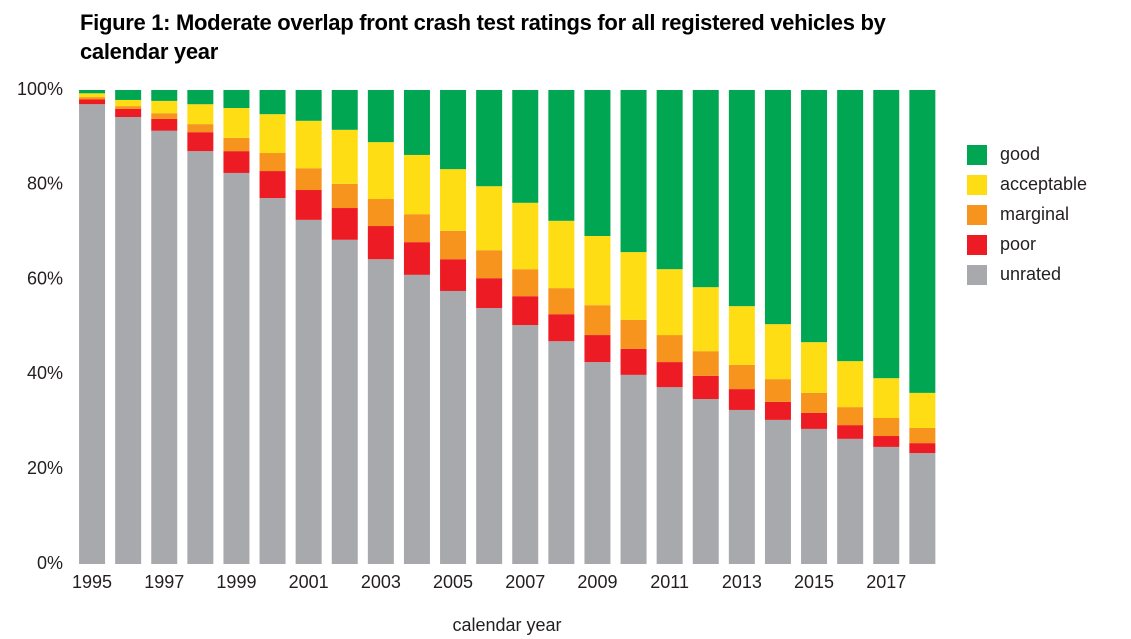  What do you see at coordinates (40, 89) in the screenshot?
I see `y-tick-label: 100%` at bounding box center [40, 89].